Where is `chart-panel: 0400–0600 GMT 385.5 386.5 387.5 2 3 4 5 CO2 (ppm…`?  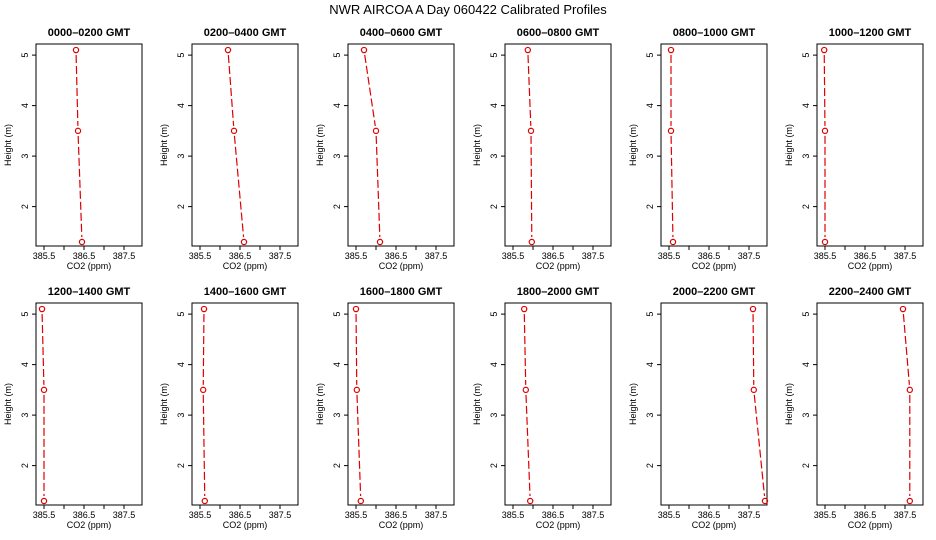
chart-panel: 0400–0600 GMT 385.5 386.5 387.5 2 3 4 5 CO2 (ppm… is located at coordinates (384, 149).